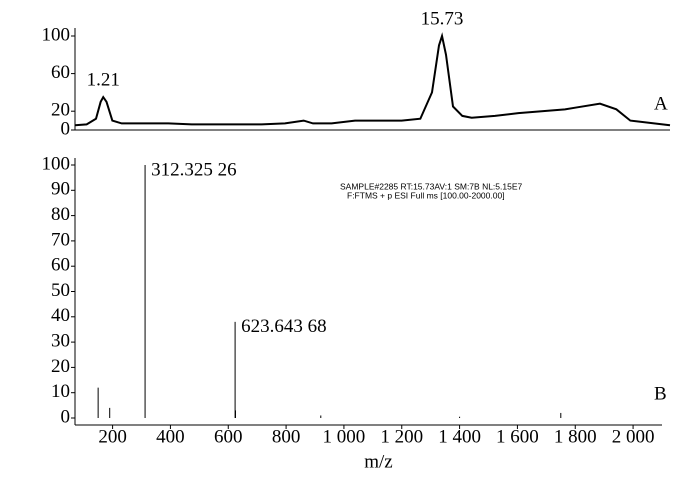 The image size is (700, 484). Describe the element at coordinates (60, 315) in the screenshot. I see `y-tick-label: 40` at that location.